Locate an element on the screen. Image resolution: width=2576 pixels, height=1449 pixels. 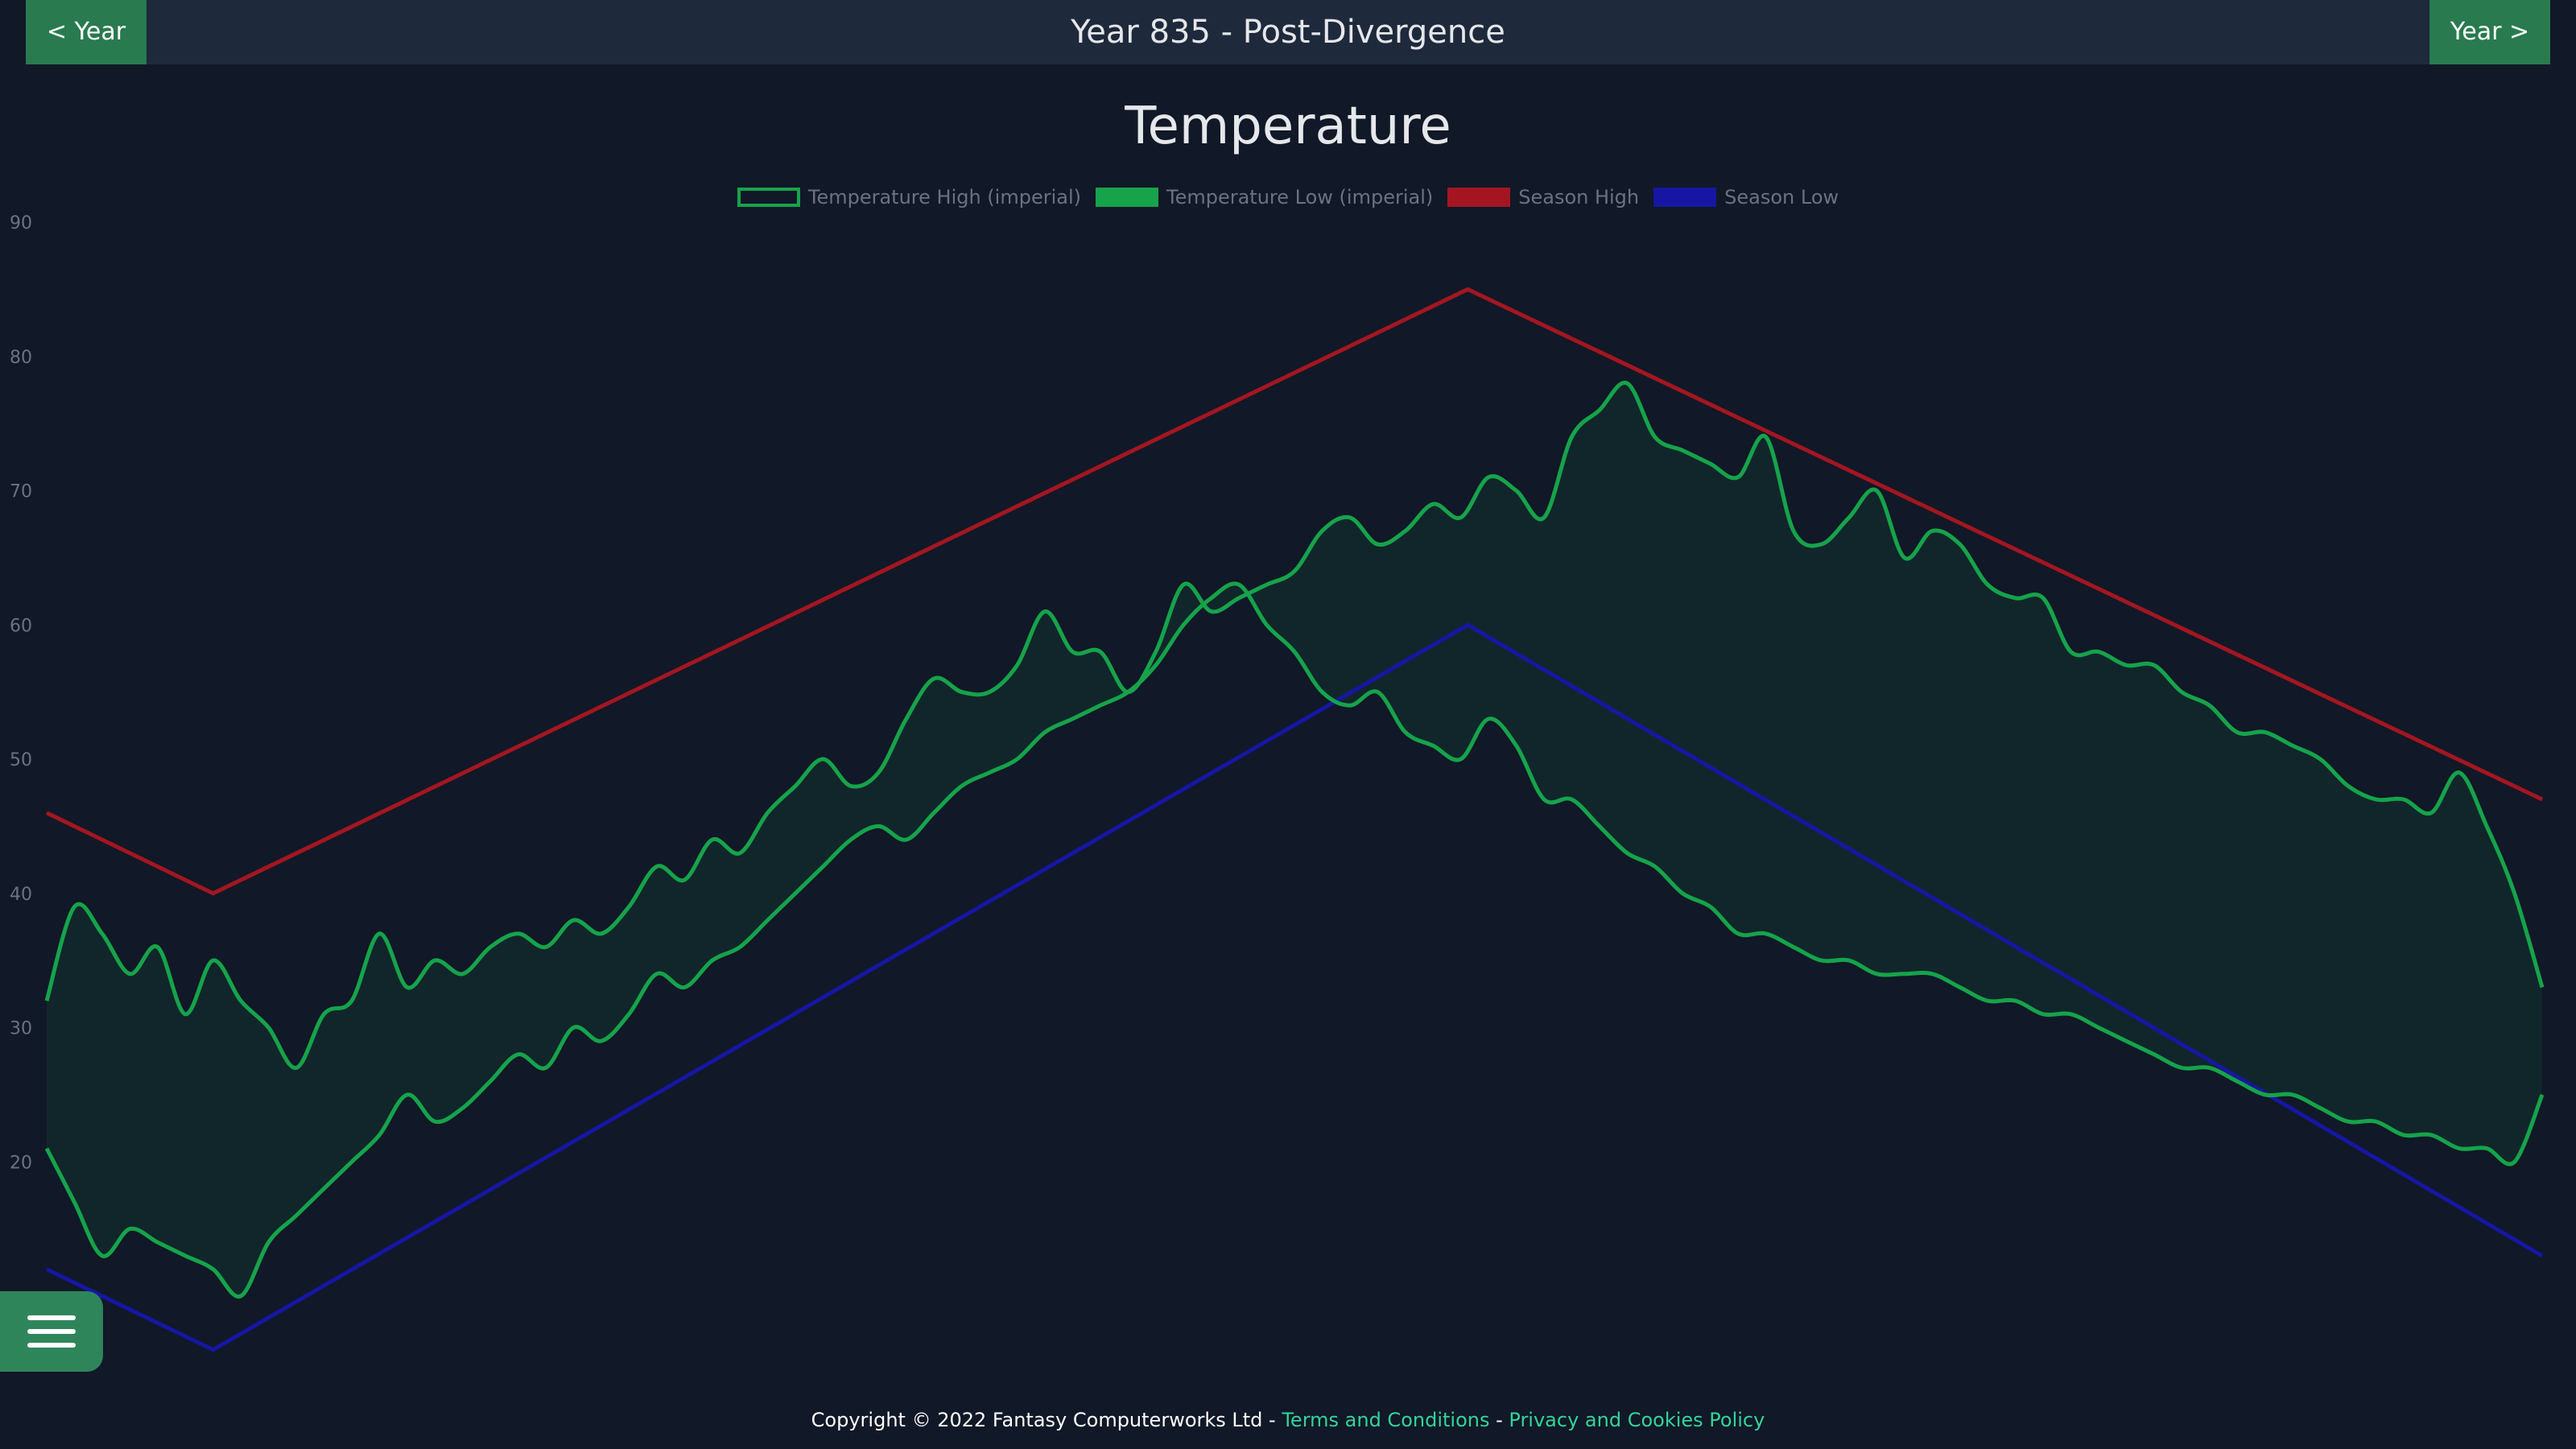
year-navigation-bar: Year 835 - Post-Divergence < Year Year > is located at coordinates (1288, 32).